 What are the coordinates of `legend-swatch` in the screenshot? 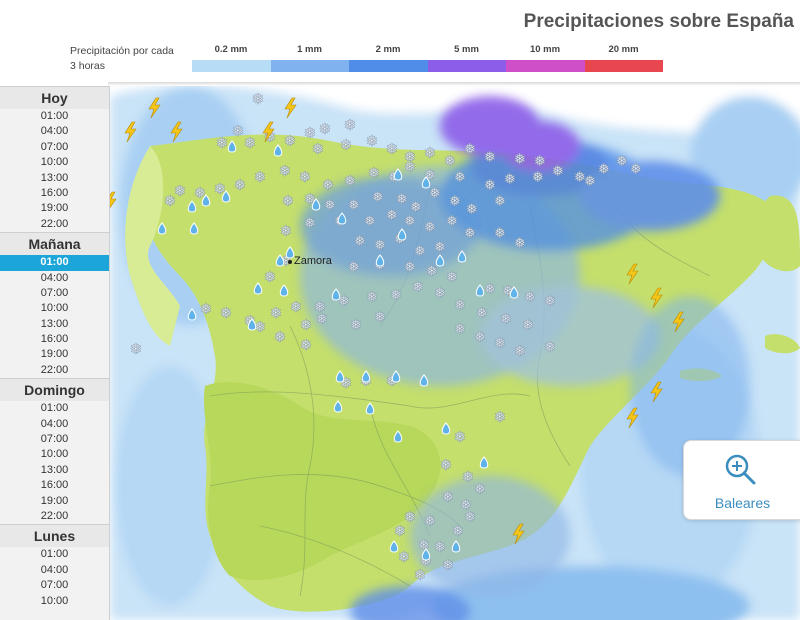 It's located at (545, 66).